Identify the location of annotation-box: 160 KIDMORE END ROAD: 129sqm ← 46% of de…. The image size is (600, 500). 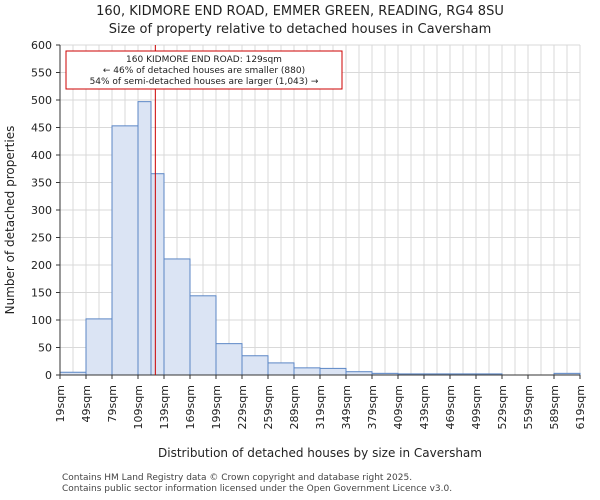
(204, 70).